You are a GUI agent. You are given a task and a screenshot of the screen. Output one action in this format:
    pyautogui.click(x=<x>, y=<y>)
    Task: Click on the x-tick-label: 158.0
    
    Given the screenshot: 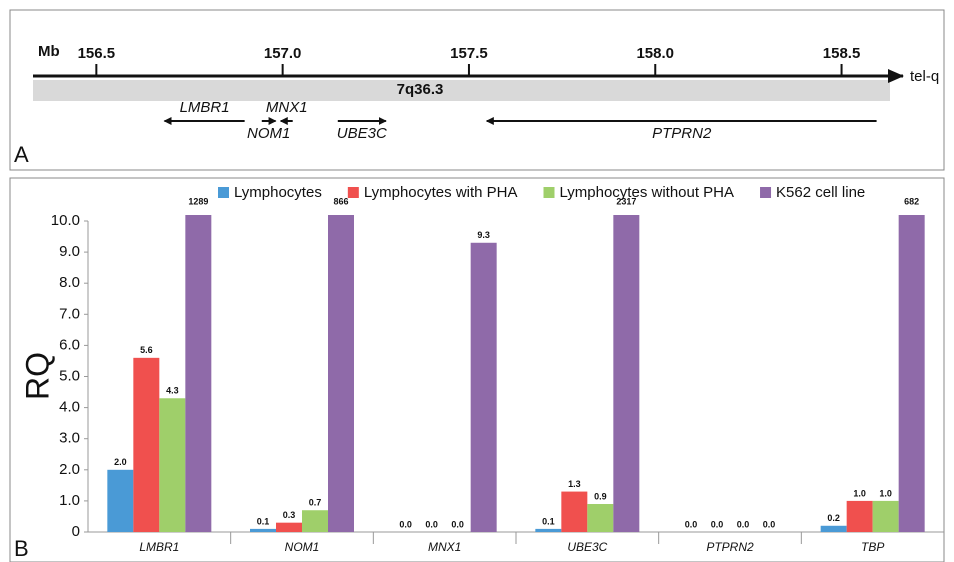 What is the action you would take?
    pyautogui.click(x=655, y=53)
    